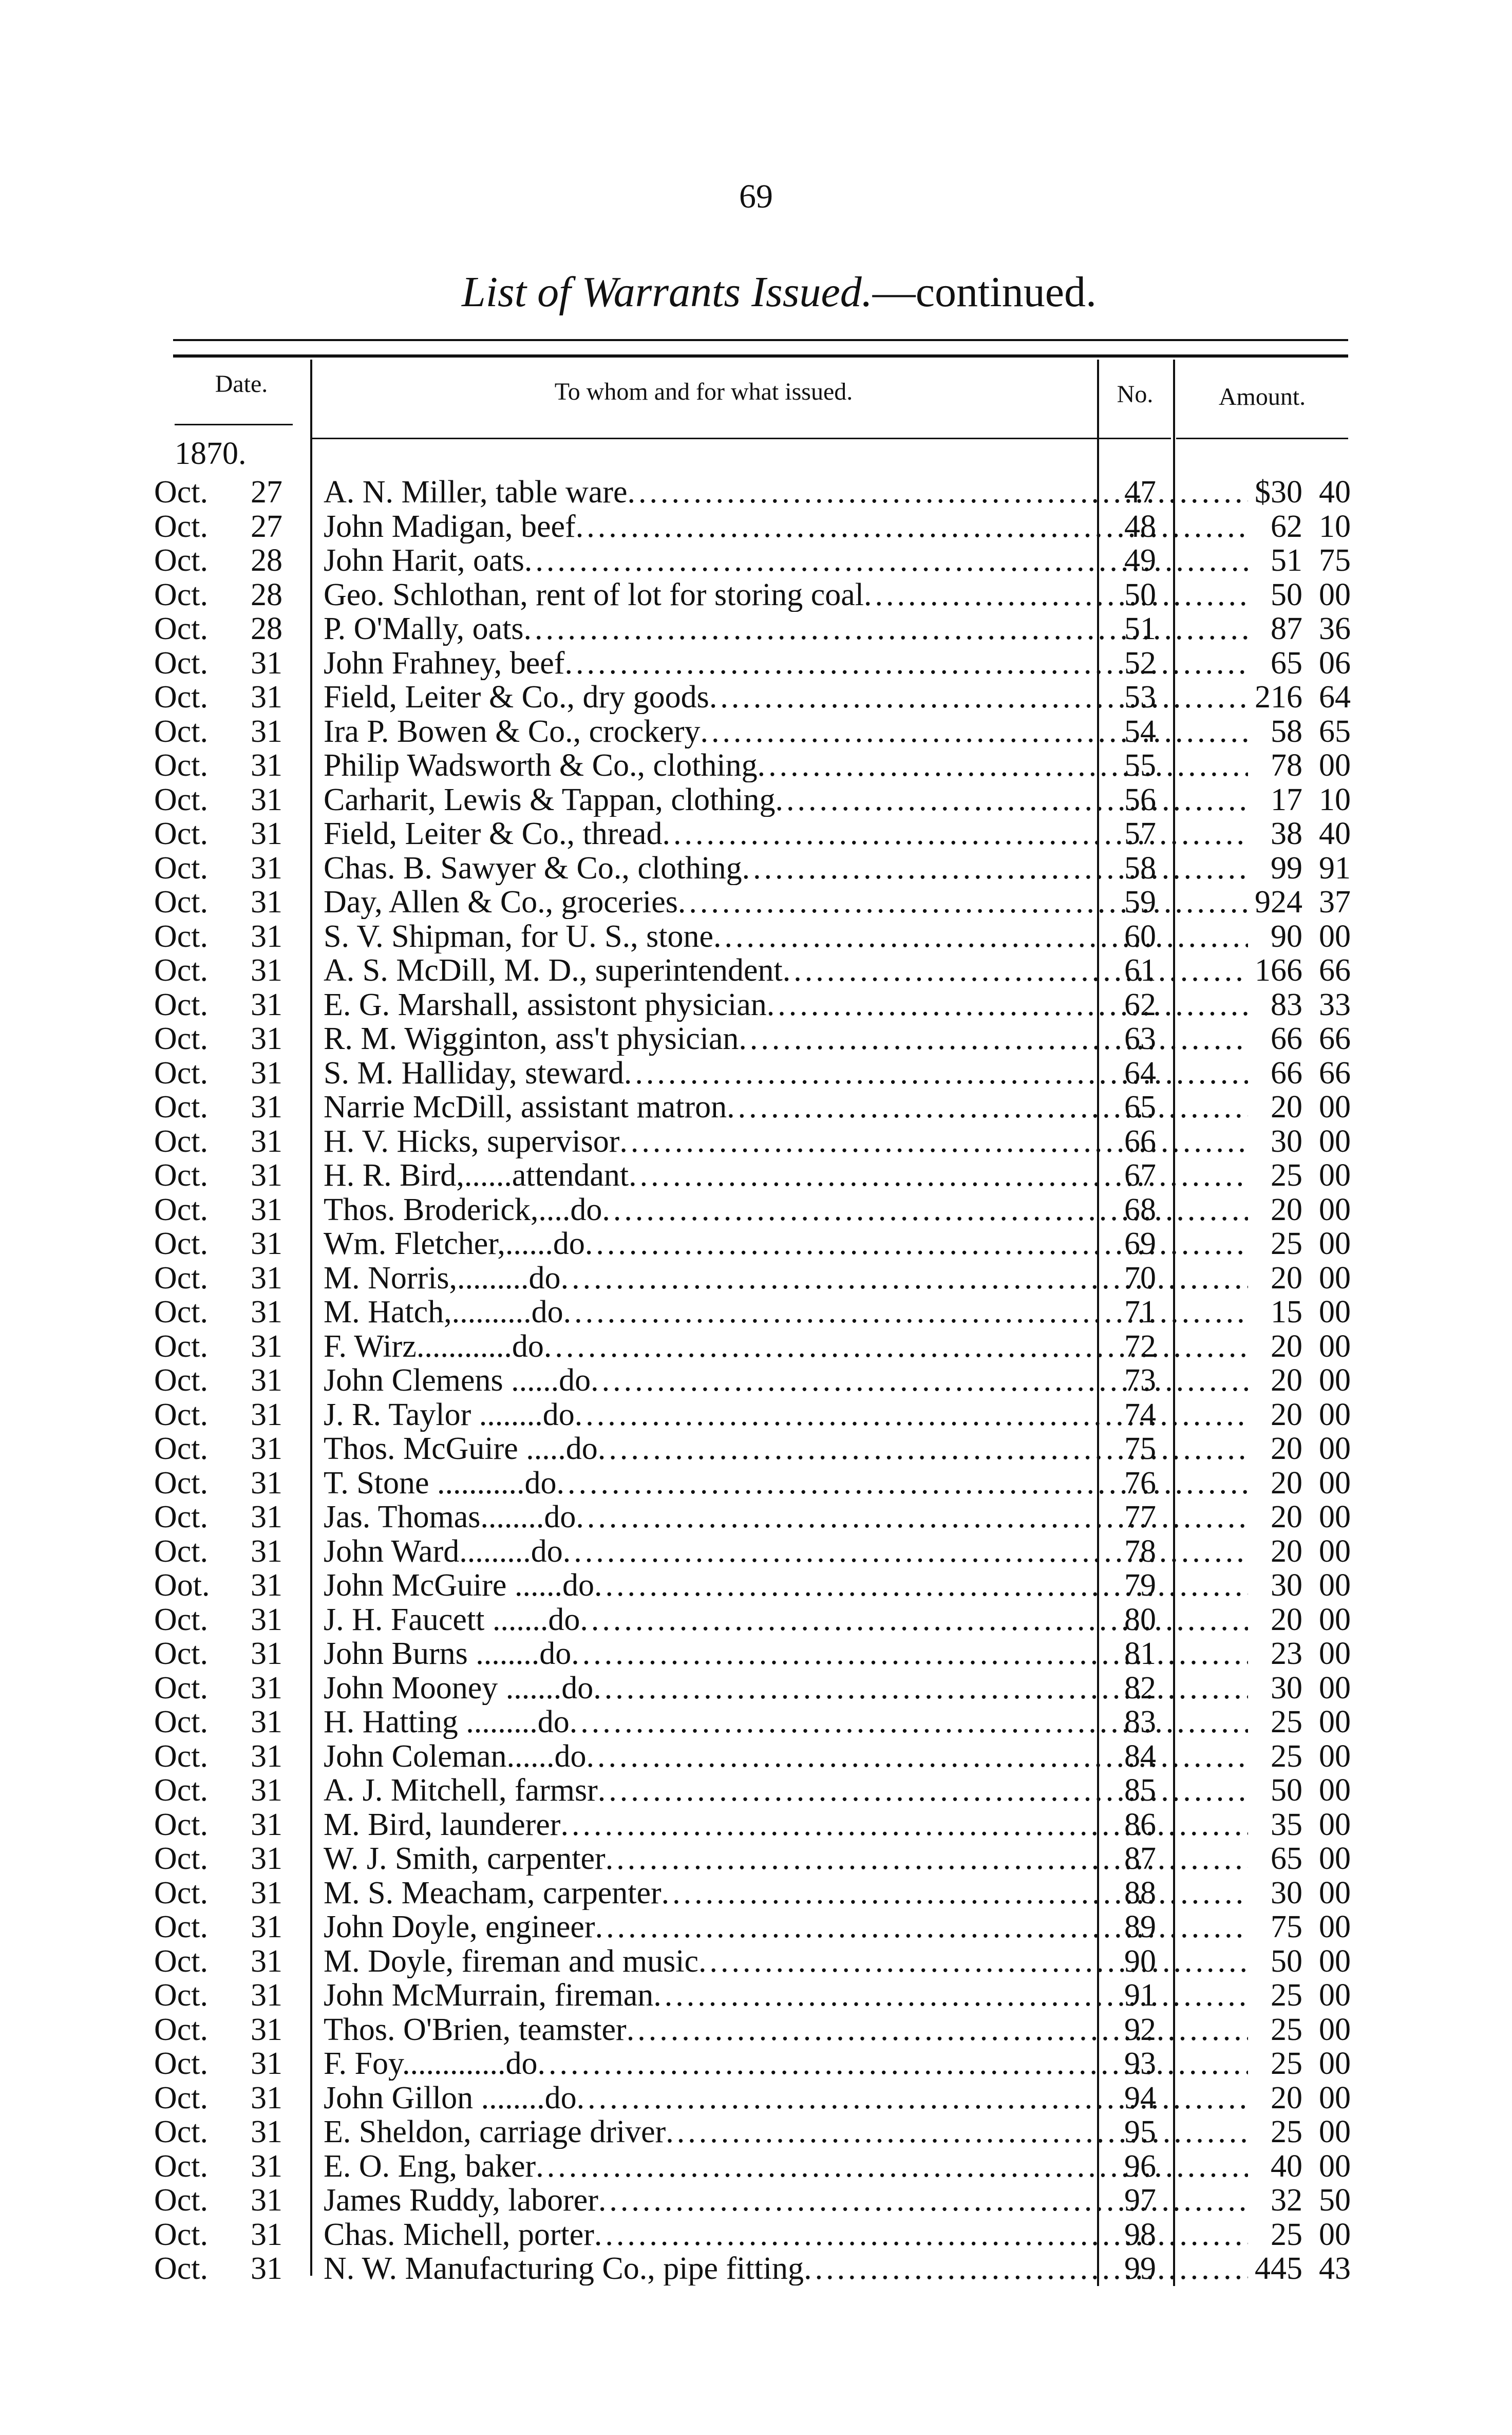 This screenshot has width=1512, height=2435. Describe the element at coordinates (1278, 970) in the screenshot. I see `amount-dollars: 166` at that location.